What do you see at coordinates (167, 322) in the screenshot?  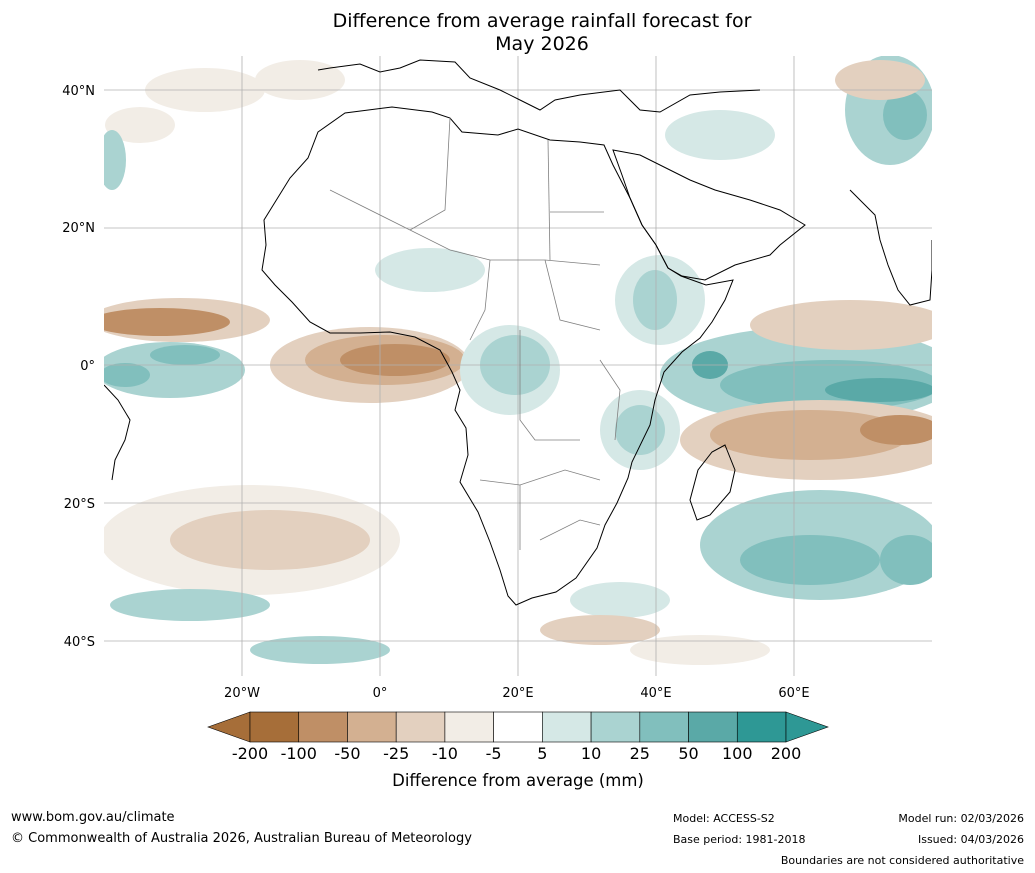 I see `patch-dry-atl` at bounding box center [167, 322].